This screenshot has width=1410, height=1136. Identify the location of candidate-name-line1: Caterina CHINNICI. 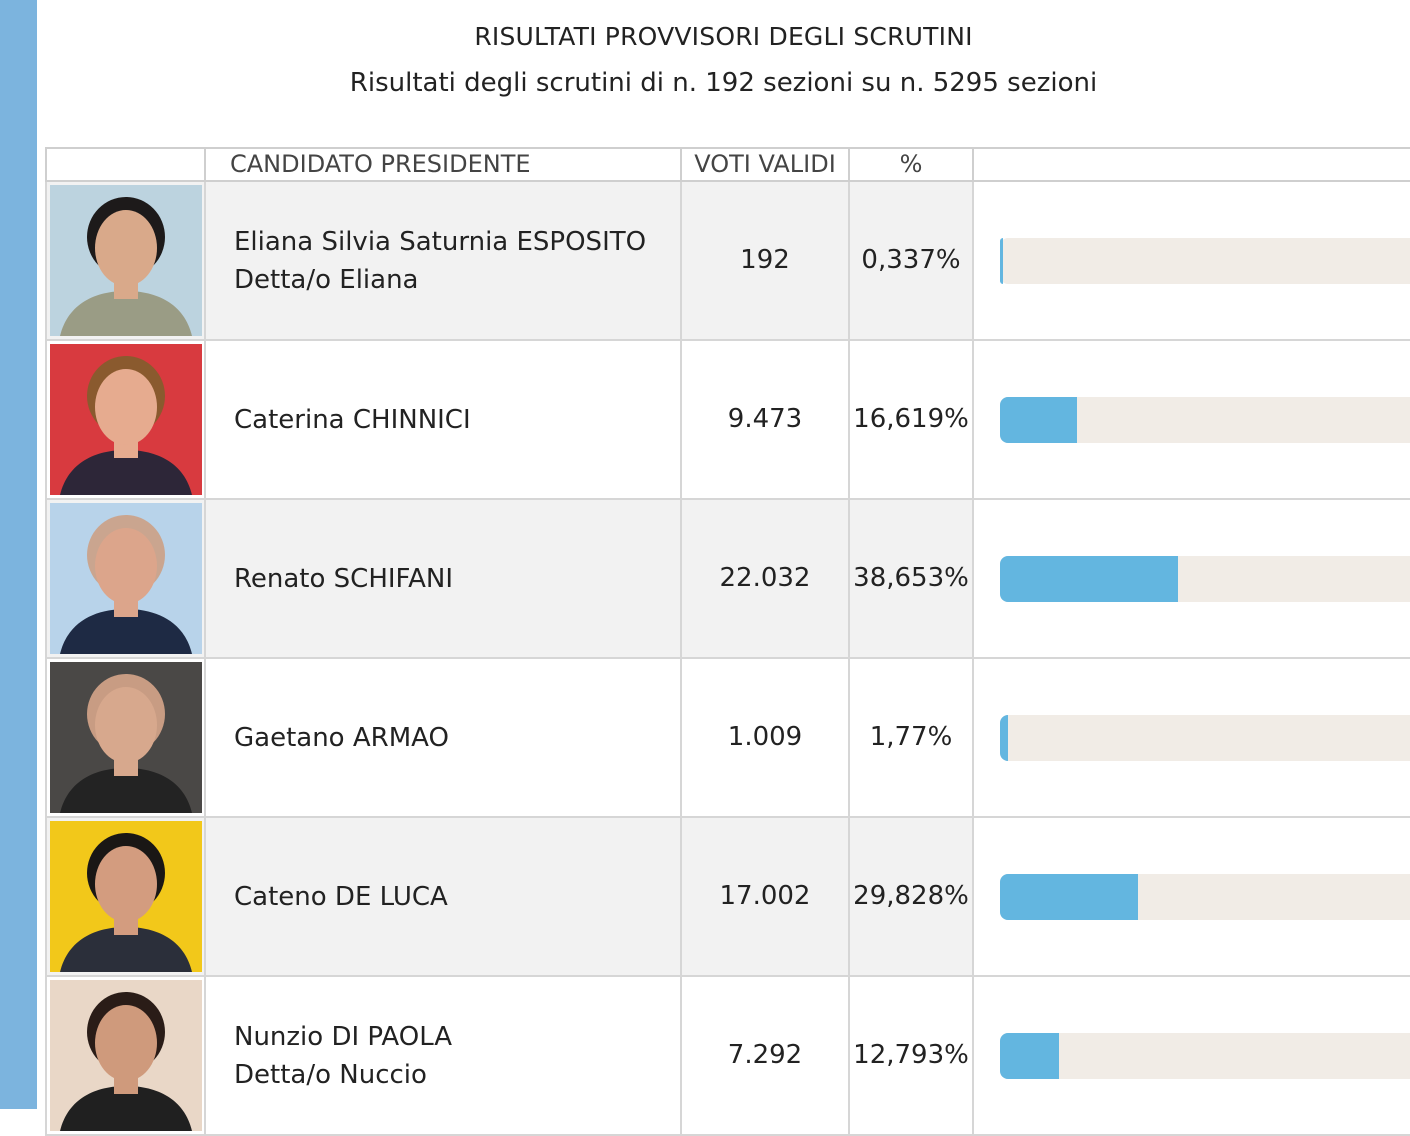
(352, 419).